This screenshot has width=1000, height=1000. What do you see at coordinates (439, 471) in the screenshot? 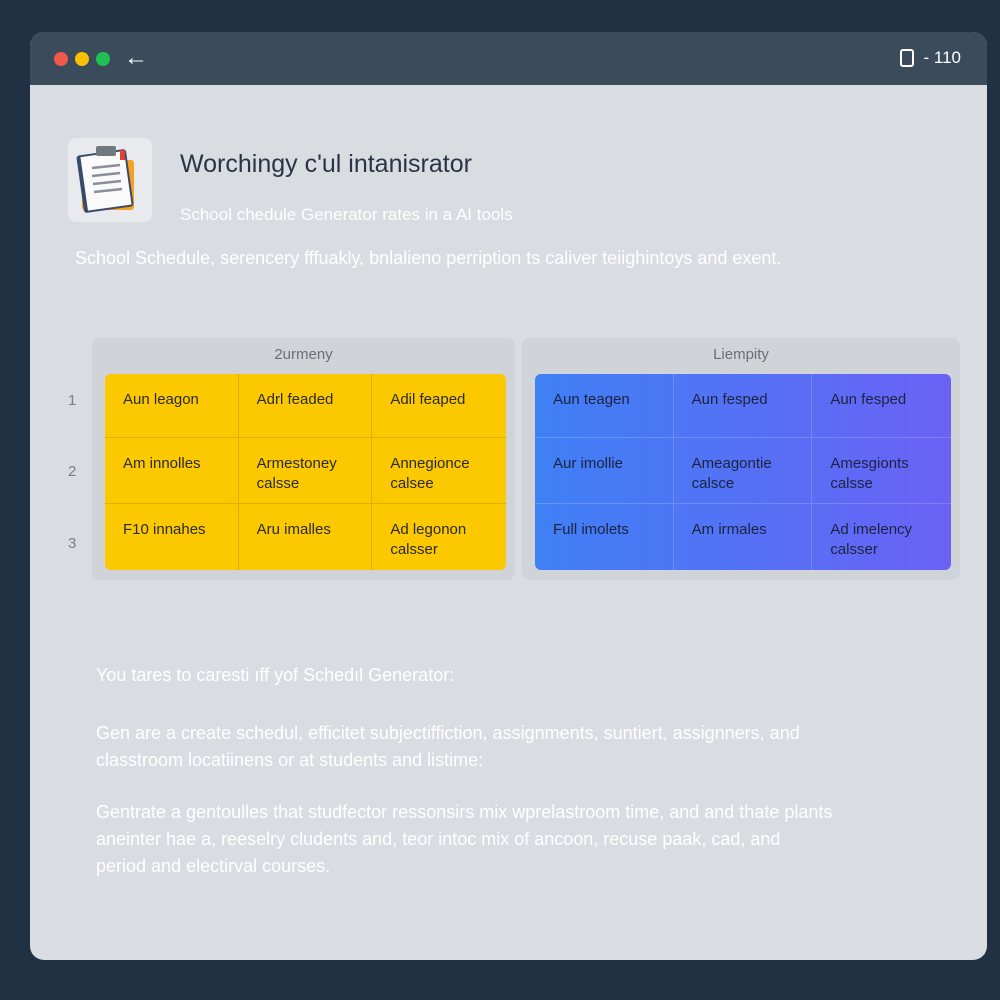
I see `table-cell: Annegionce calsee` at bounding box center [439, 471].